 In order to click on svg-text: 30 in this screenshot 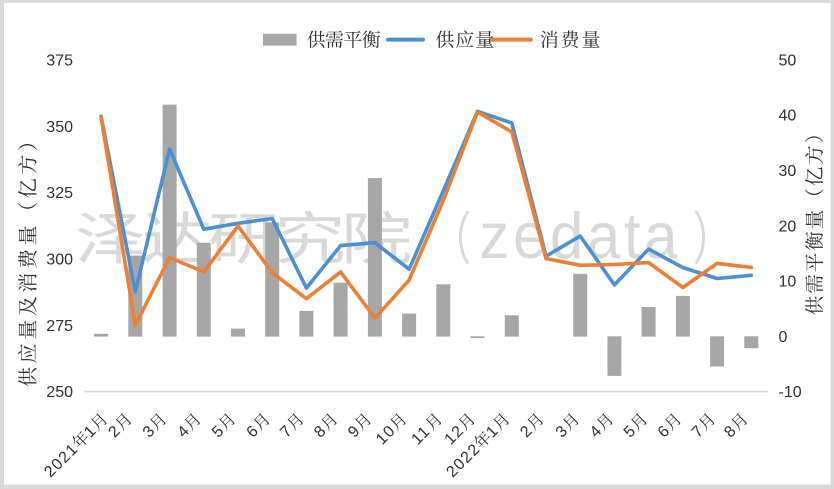, I will do `click(788, 171)`.